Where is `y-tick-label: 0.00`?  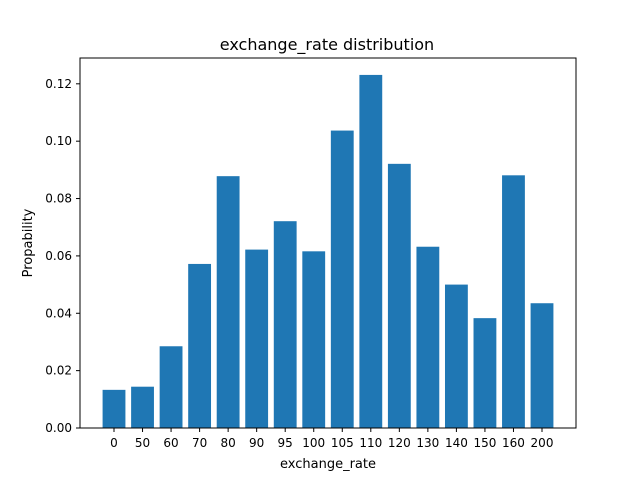 y-tick-label: 0.00 is located at coordinates (58, 428).